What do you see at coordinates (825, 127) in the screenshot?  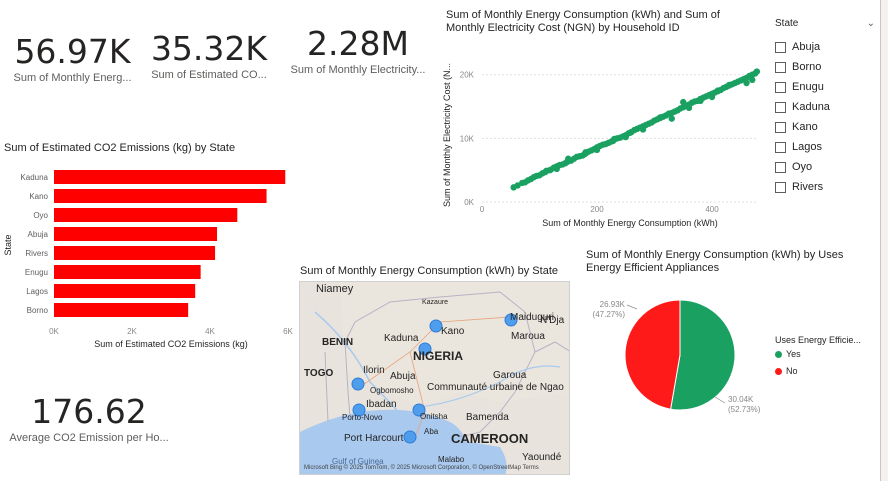 I see `slicer-item-kano: Kano` at bounding box center [825, 127].